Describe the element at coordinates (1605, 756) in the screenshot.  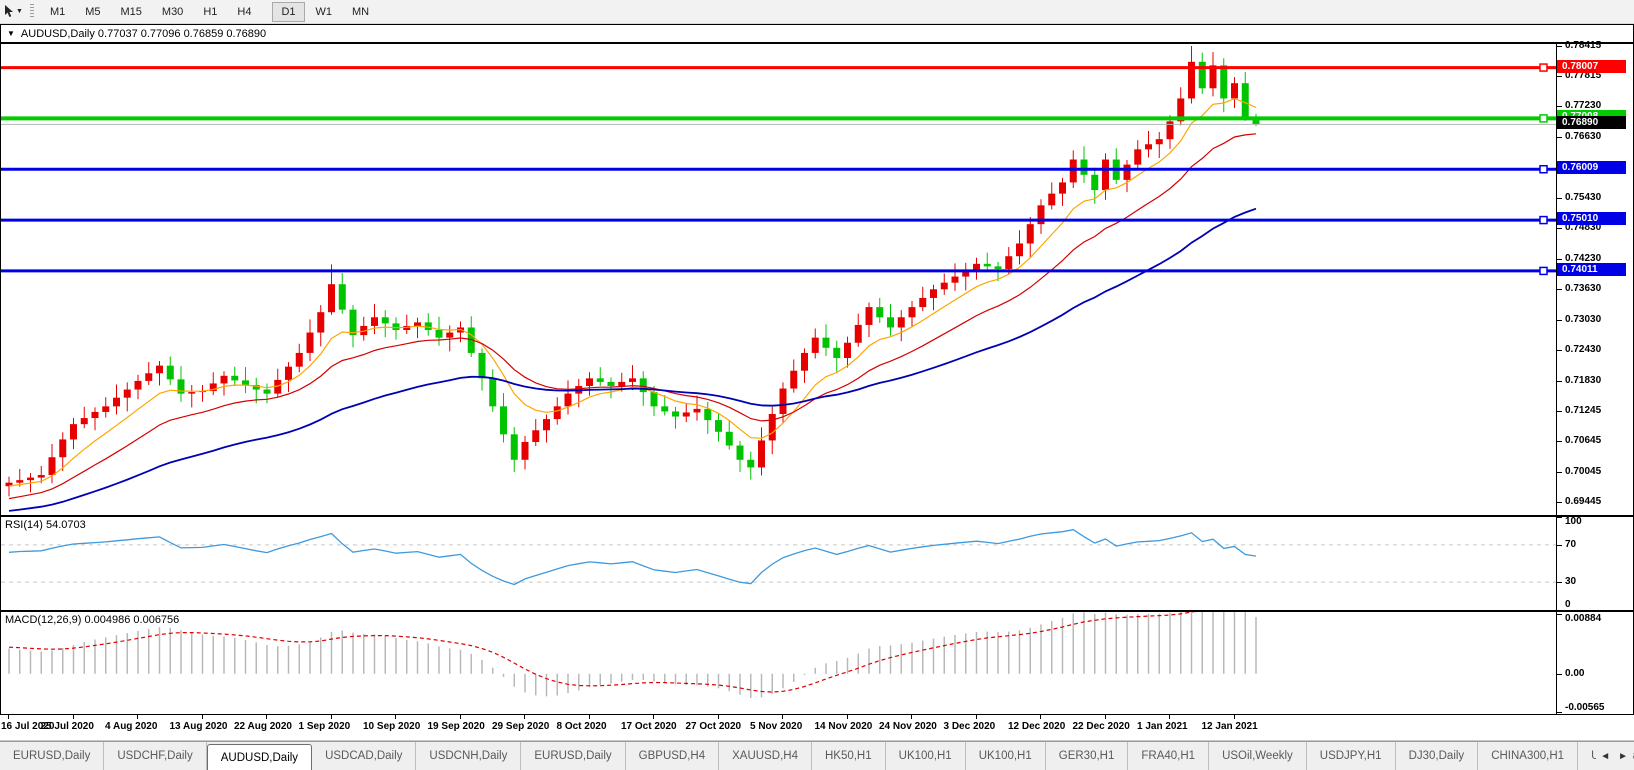
I see `tab-scroll-left-icon: ◄` at that location.